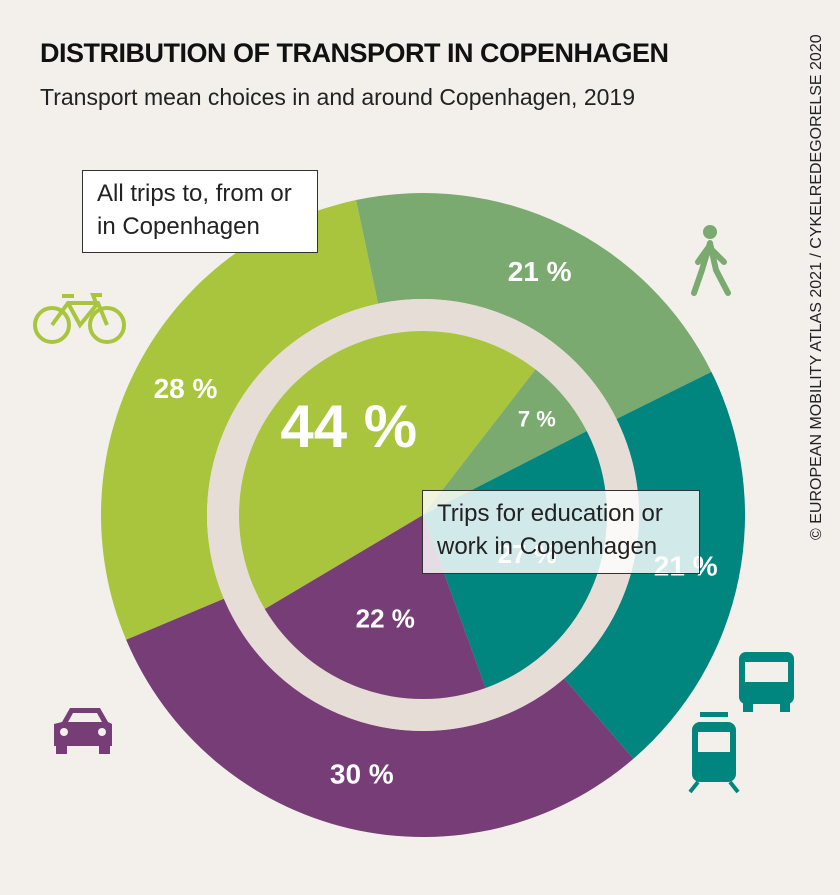 This screenshot has height=895, width=840. I want to click on outer-ring-label: All trips to, from or in Copenhagen, so click(200, 211).